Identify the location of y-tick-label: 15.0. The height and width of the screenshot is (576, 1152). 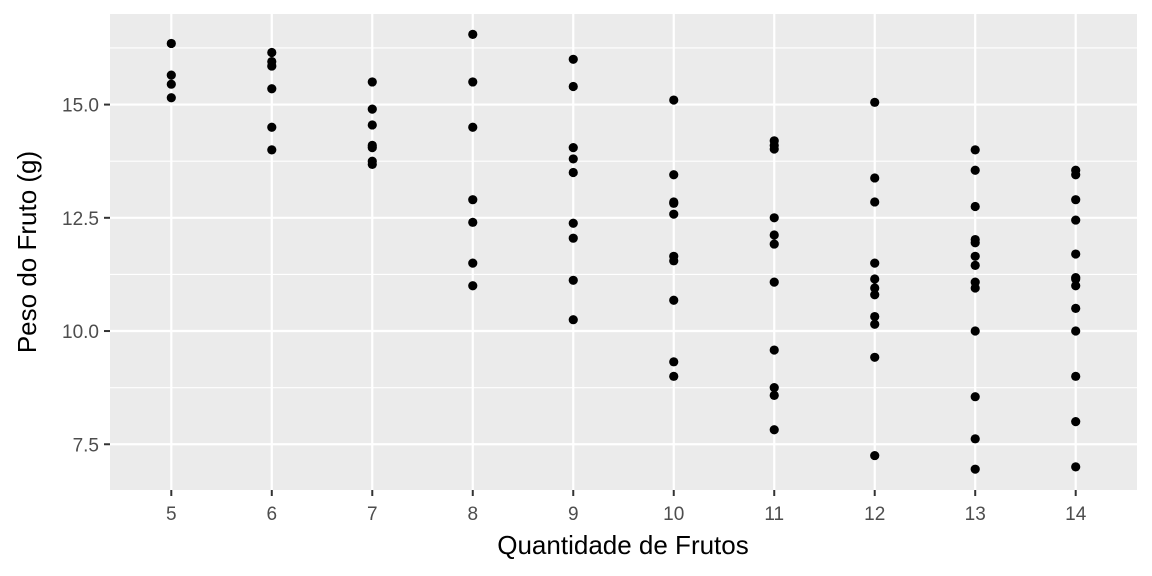
(80, 106).